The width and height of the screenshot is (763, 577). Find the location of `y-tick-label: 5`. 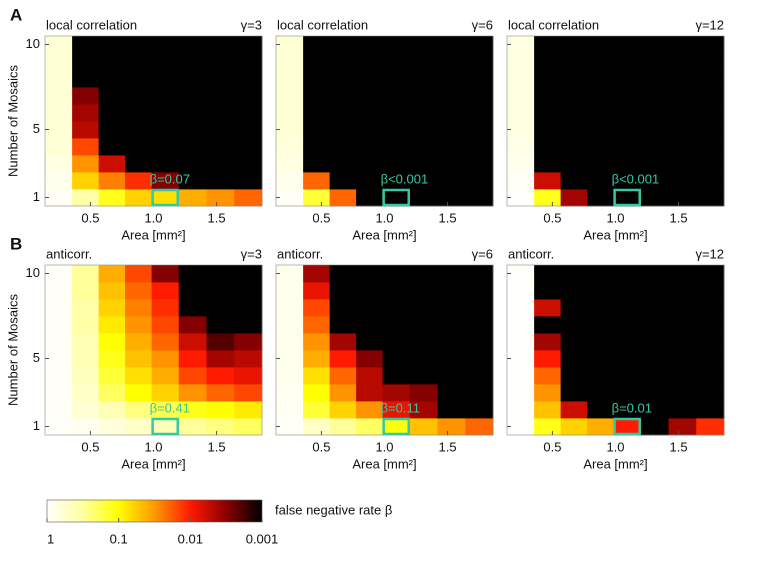

y-tick-label: 5 is located at coordinates (36, 357).